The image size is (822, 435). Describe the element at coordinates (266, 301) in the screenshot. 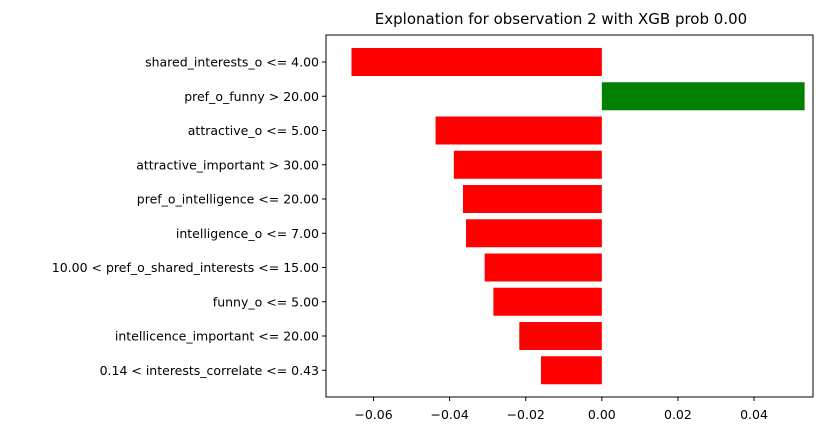

I see `category-label: funny_o <= 5.00` at that location.